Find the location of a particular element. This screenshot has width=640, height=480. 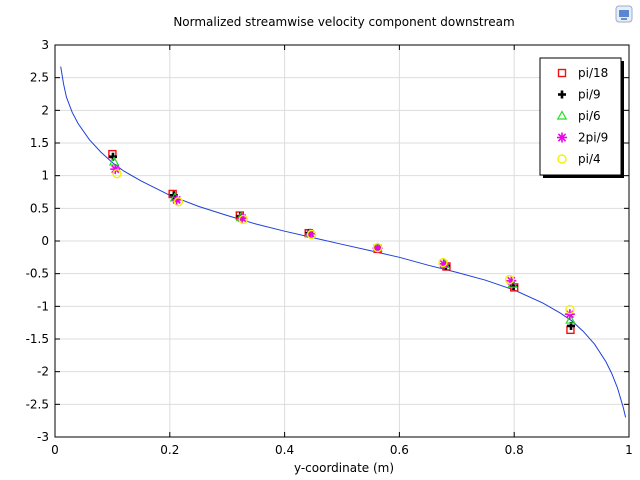

y-tick-label: 2.5 is located at coordinates (39, 78).